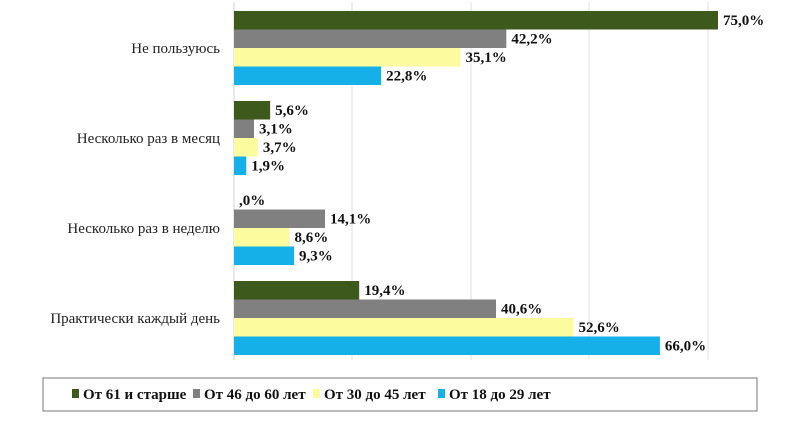 This screenshot has height=426, width=800. Describe the element at coordinates (406, 77) in the screenshot. I see `data-label: 22,8%` at that location.